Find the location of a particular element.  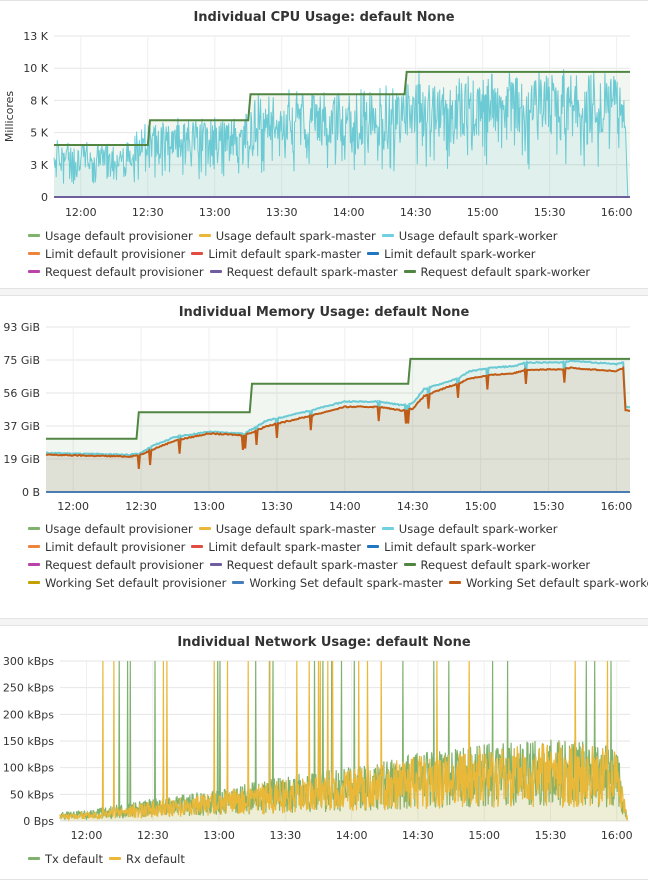

y-tick-label: 56 GiB is located at coordinates (21, 393).